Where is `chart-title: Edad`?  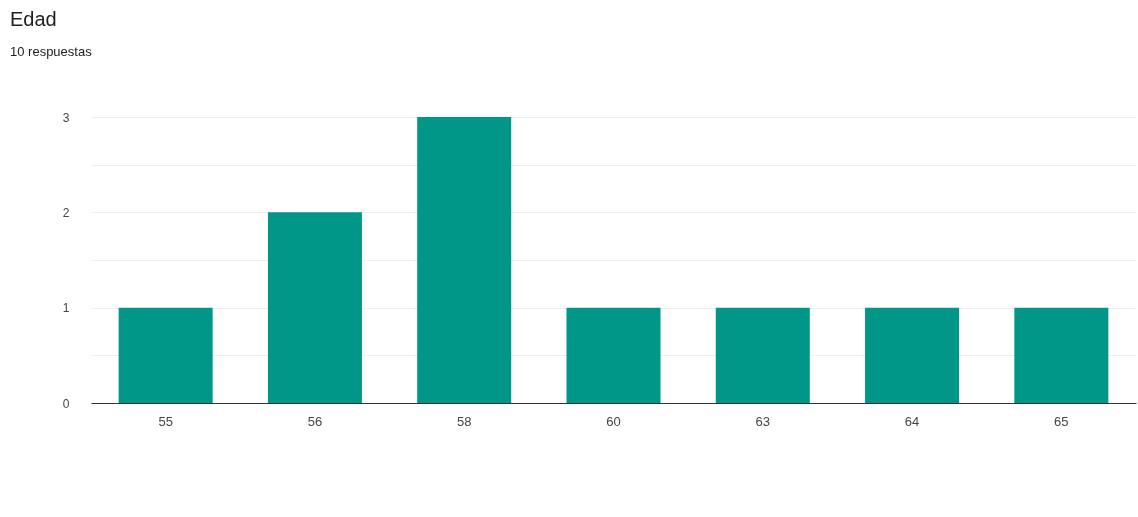 chart-title: Edad is located at coordinates (33, 19).